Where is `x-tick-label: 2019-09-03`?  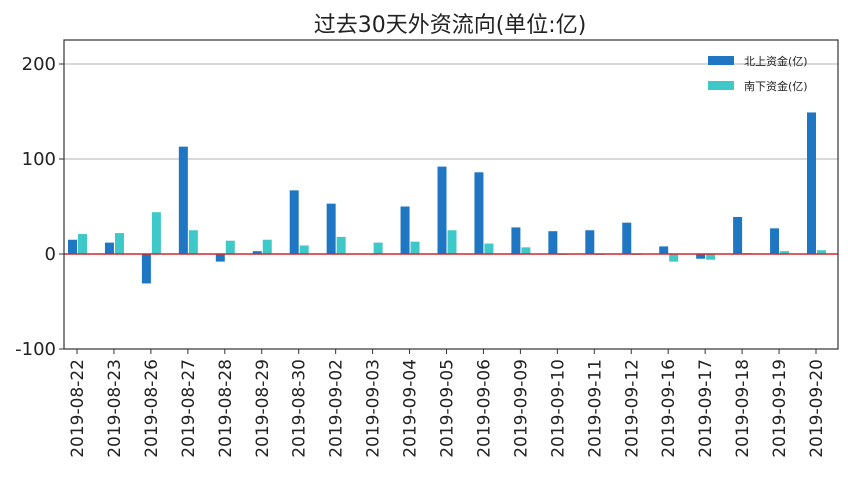 x-tick-label: 2019-09-03 is located at coordinates (374, 408).